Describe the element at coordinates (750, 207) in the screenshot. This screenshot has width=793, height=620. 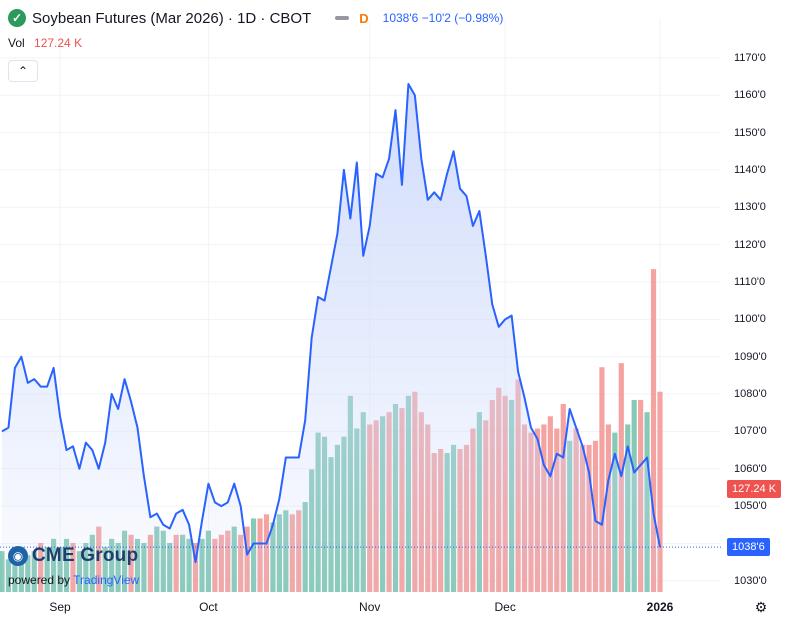
I see `y-tick-label: 1130'0` at that location.